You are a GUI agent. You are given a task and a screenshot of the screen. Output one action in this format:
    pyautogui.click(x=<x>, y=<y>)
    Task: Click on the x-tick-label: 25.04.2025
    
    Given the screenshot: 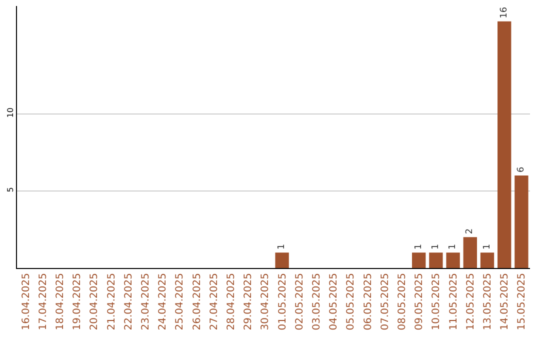 What is the action you would take?
    pyautogui.click(x=180, y=301)
    